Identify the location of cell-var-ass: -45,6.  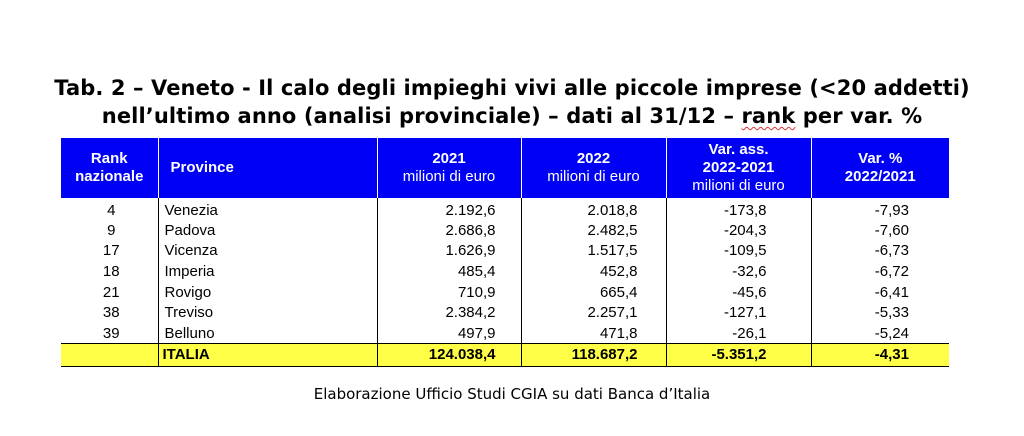
(738, 292).